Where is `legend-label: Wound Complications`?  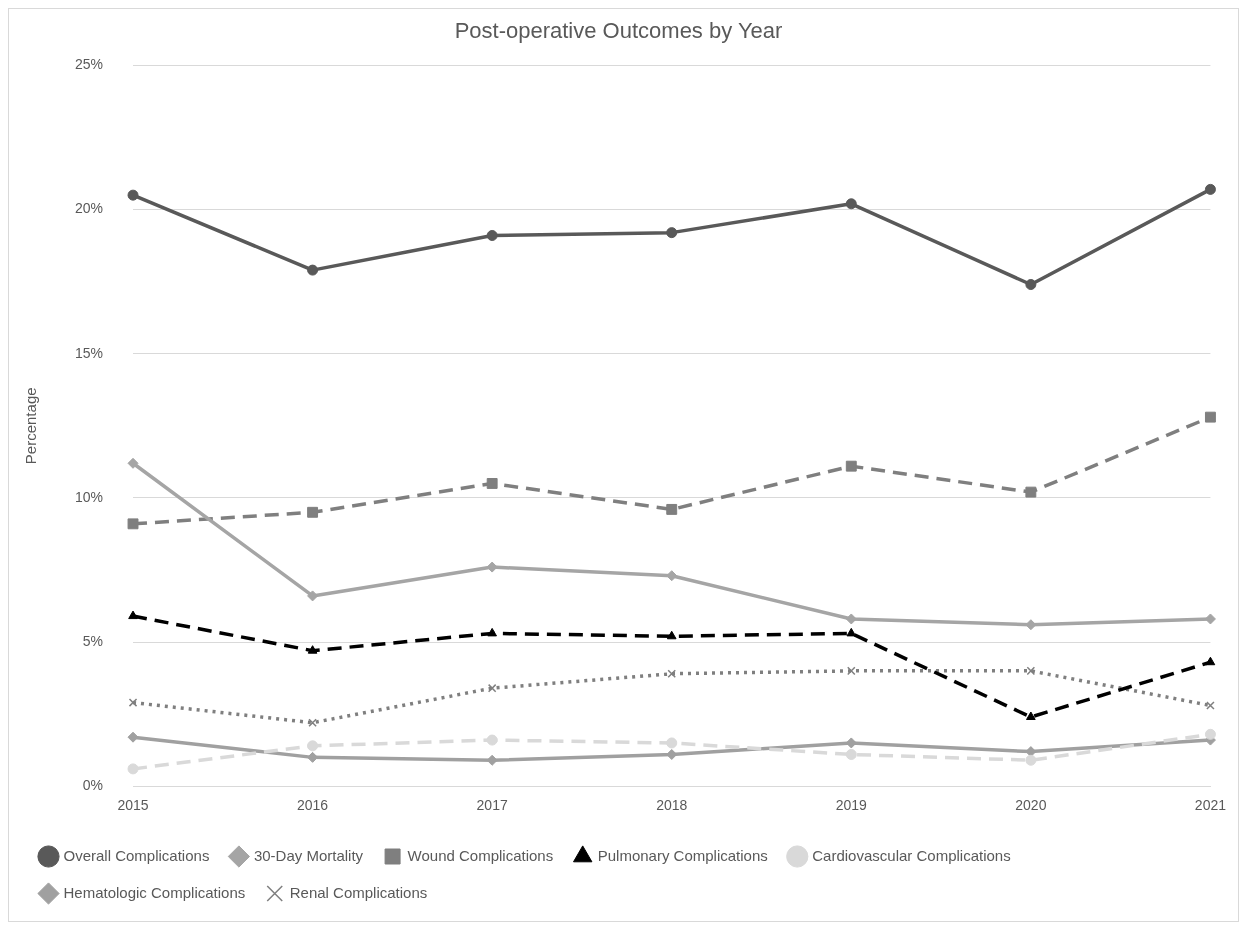 legend-label: Wound Complications is located at coordinates (480, 855).